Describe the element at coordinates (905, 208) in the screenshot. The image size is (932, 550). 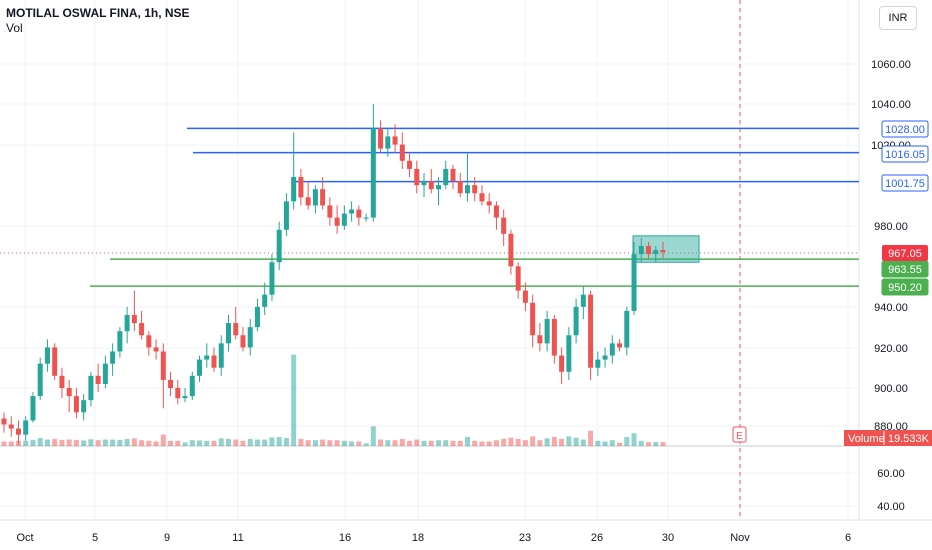
I see `price-tags: 1028.00 1016.05 1001.75 963.55 950.20 967.05` at that location.